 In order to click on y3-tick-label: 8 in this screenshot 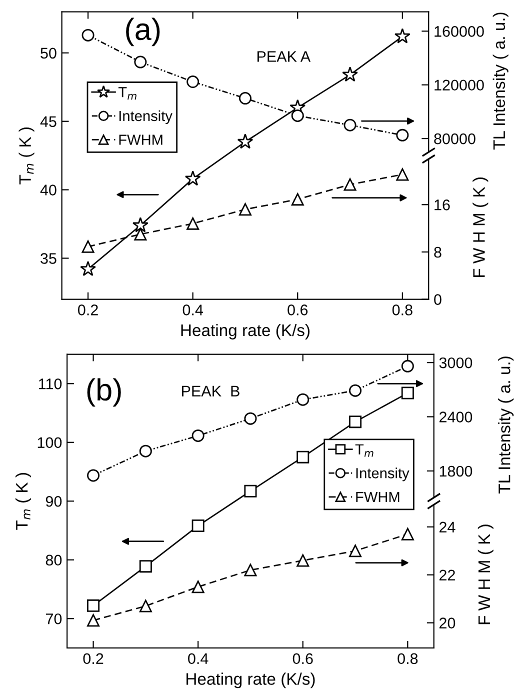, I will do `click(438, 252)`.